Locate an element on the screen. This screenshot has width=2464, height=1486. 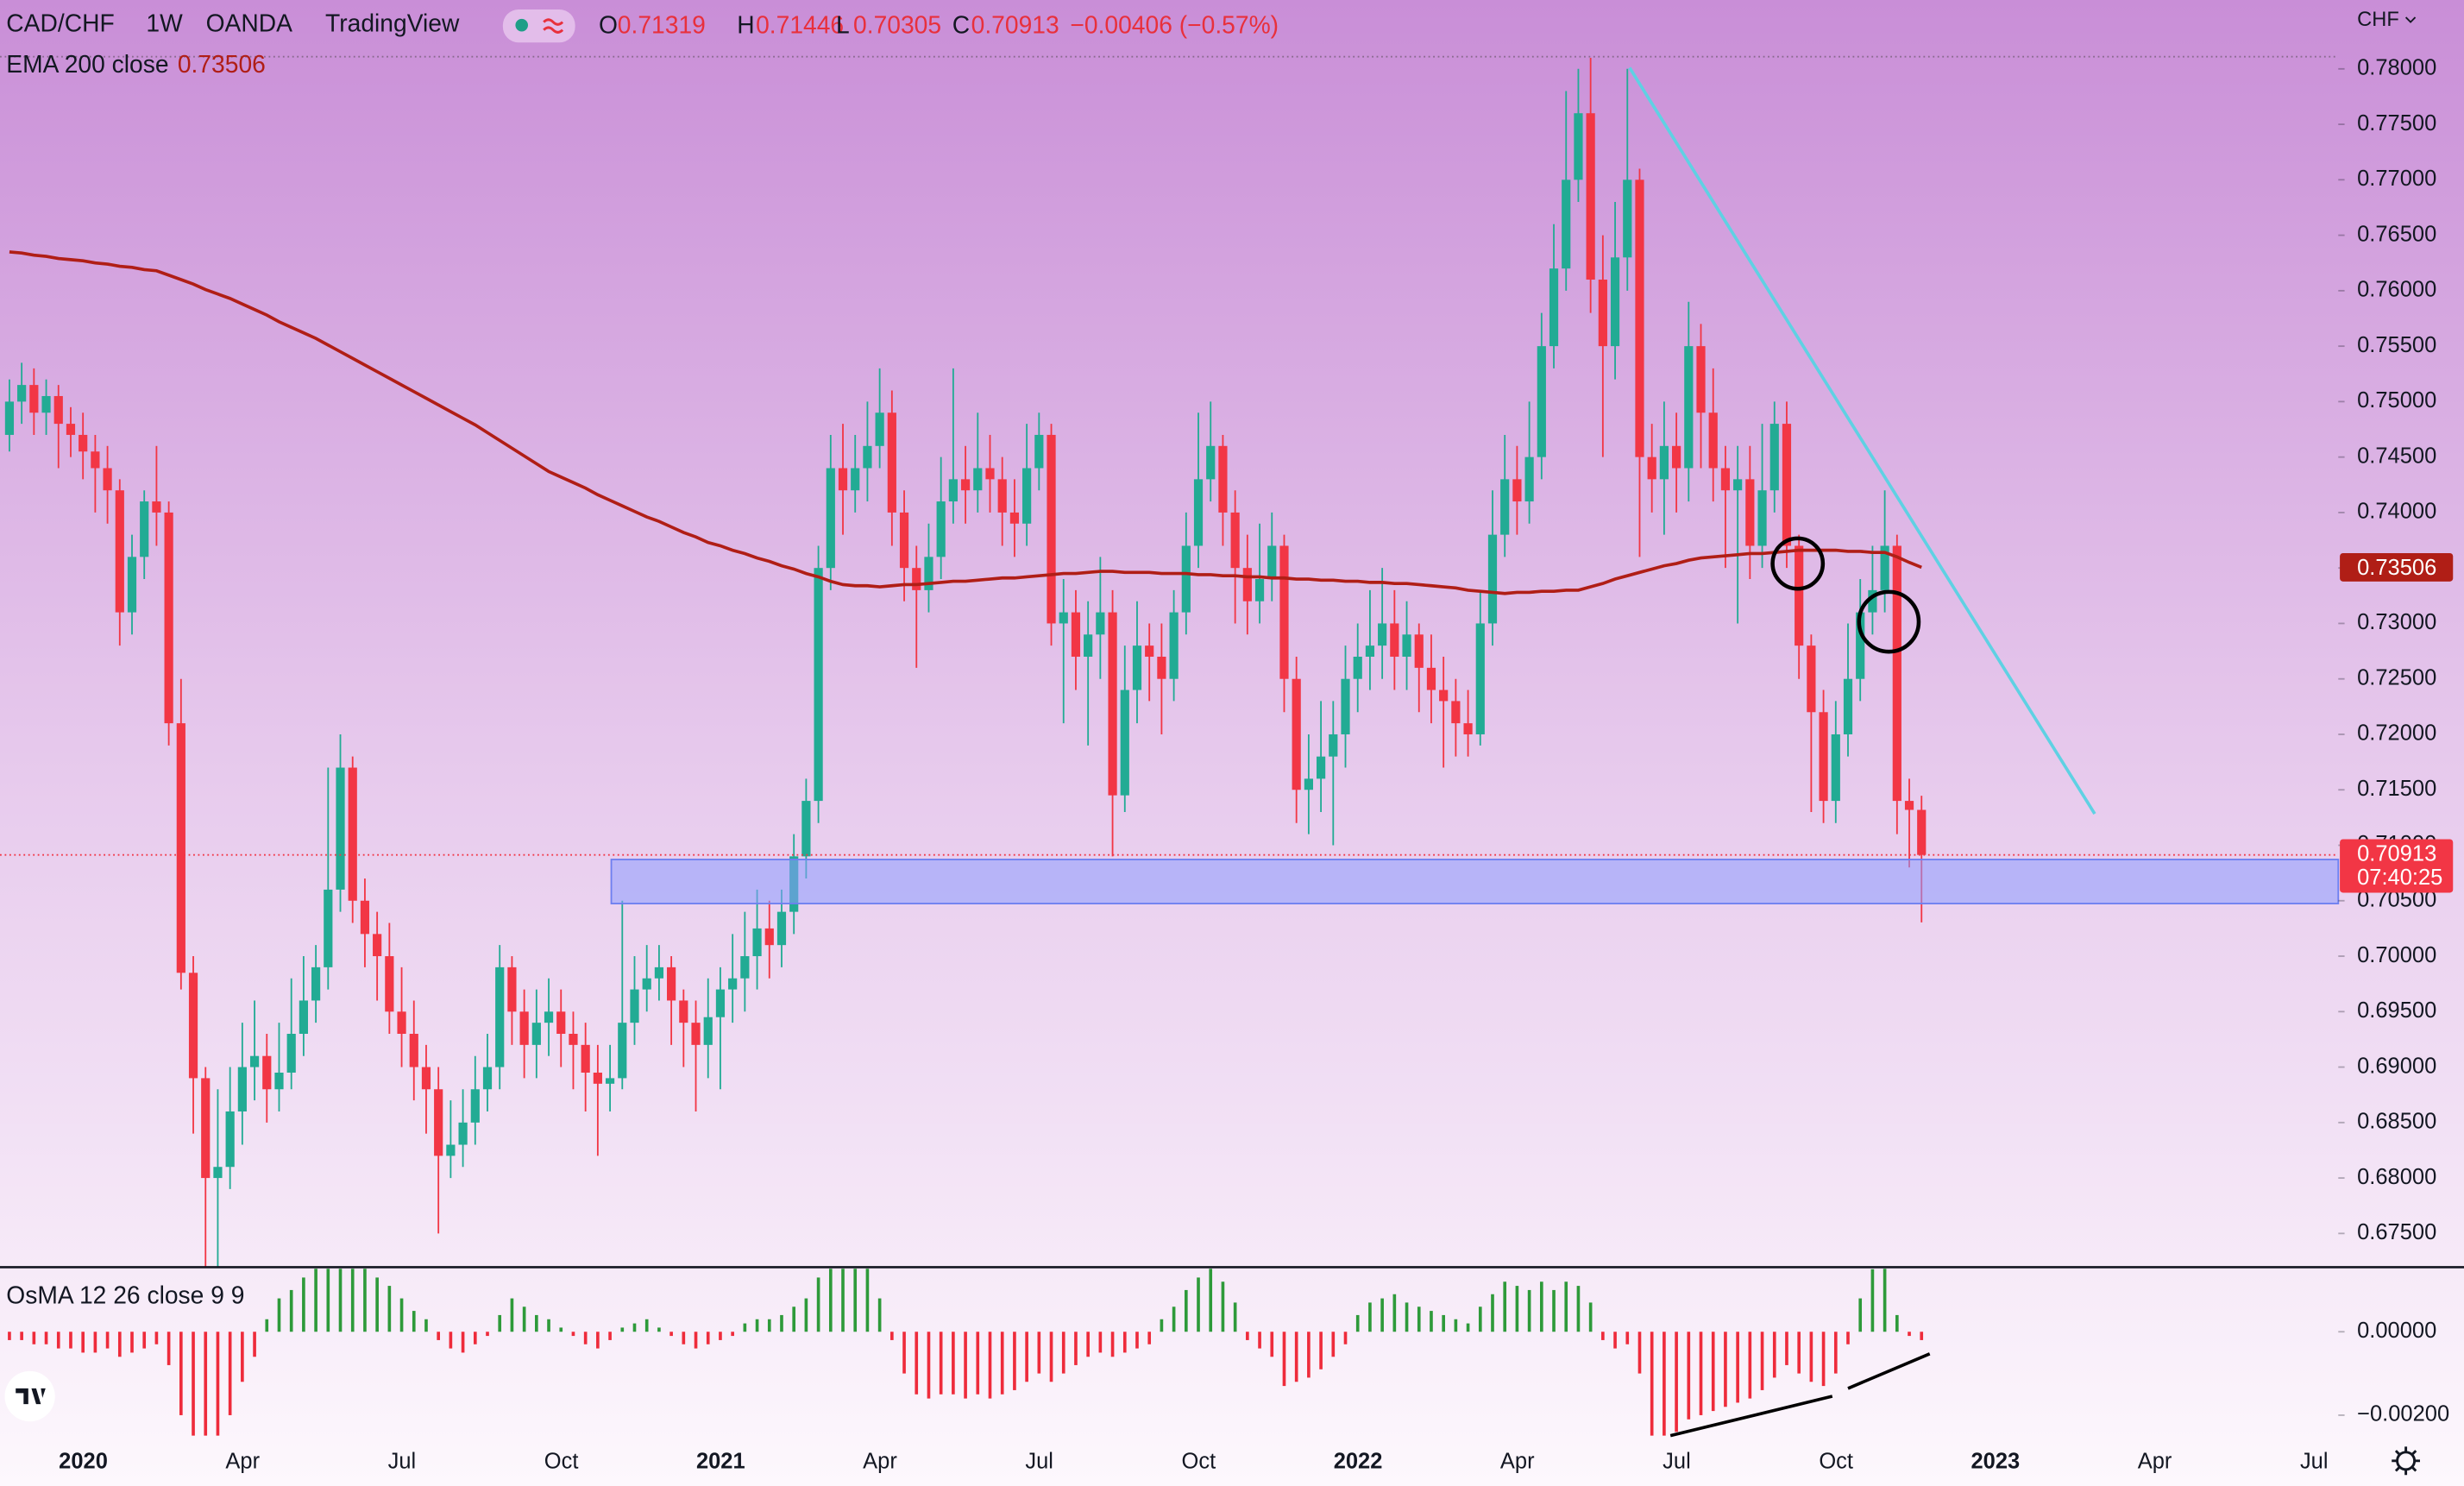
settings-icon is located at coordinates (2406, 1461).